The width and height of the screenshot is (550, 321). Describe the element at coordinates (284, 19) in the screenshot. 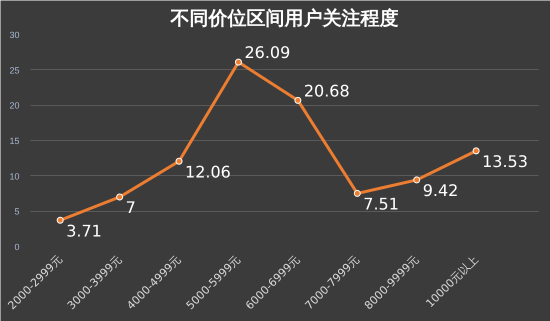

I see `chart-title: 不同价位区间用户关注程度` at that location.